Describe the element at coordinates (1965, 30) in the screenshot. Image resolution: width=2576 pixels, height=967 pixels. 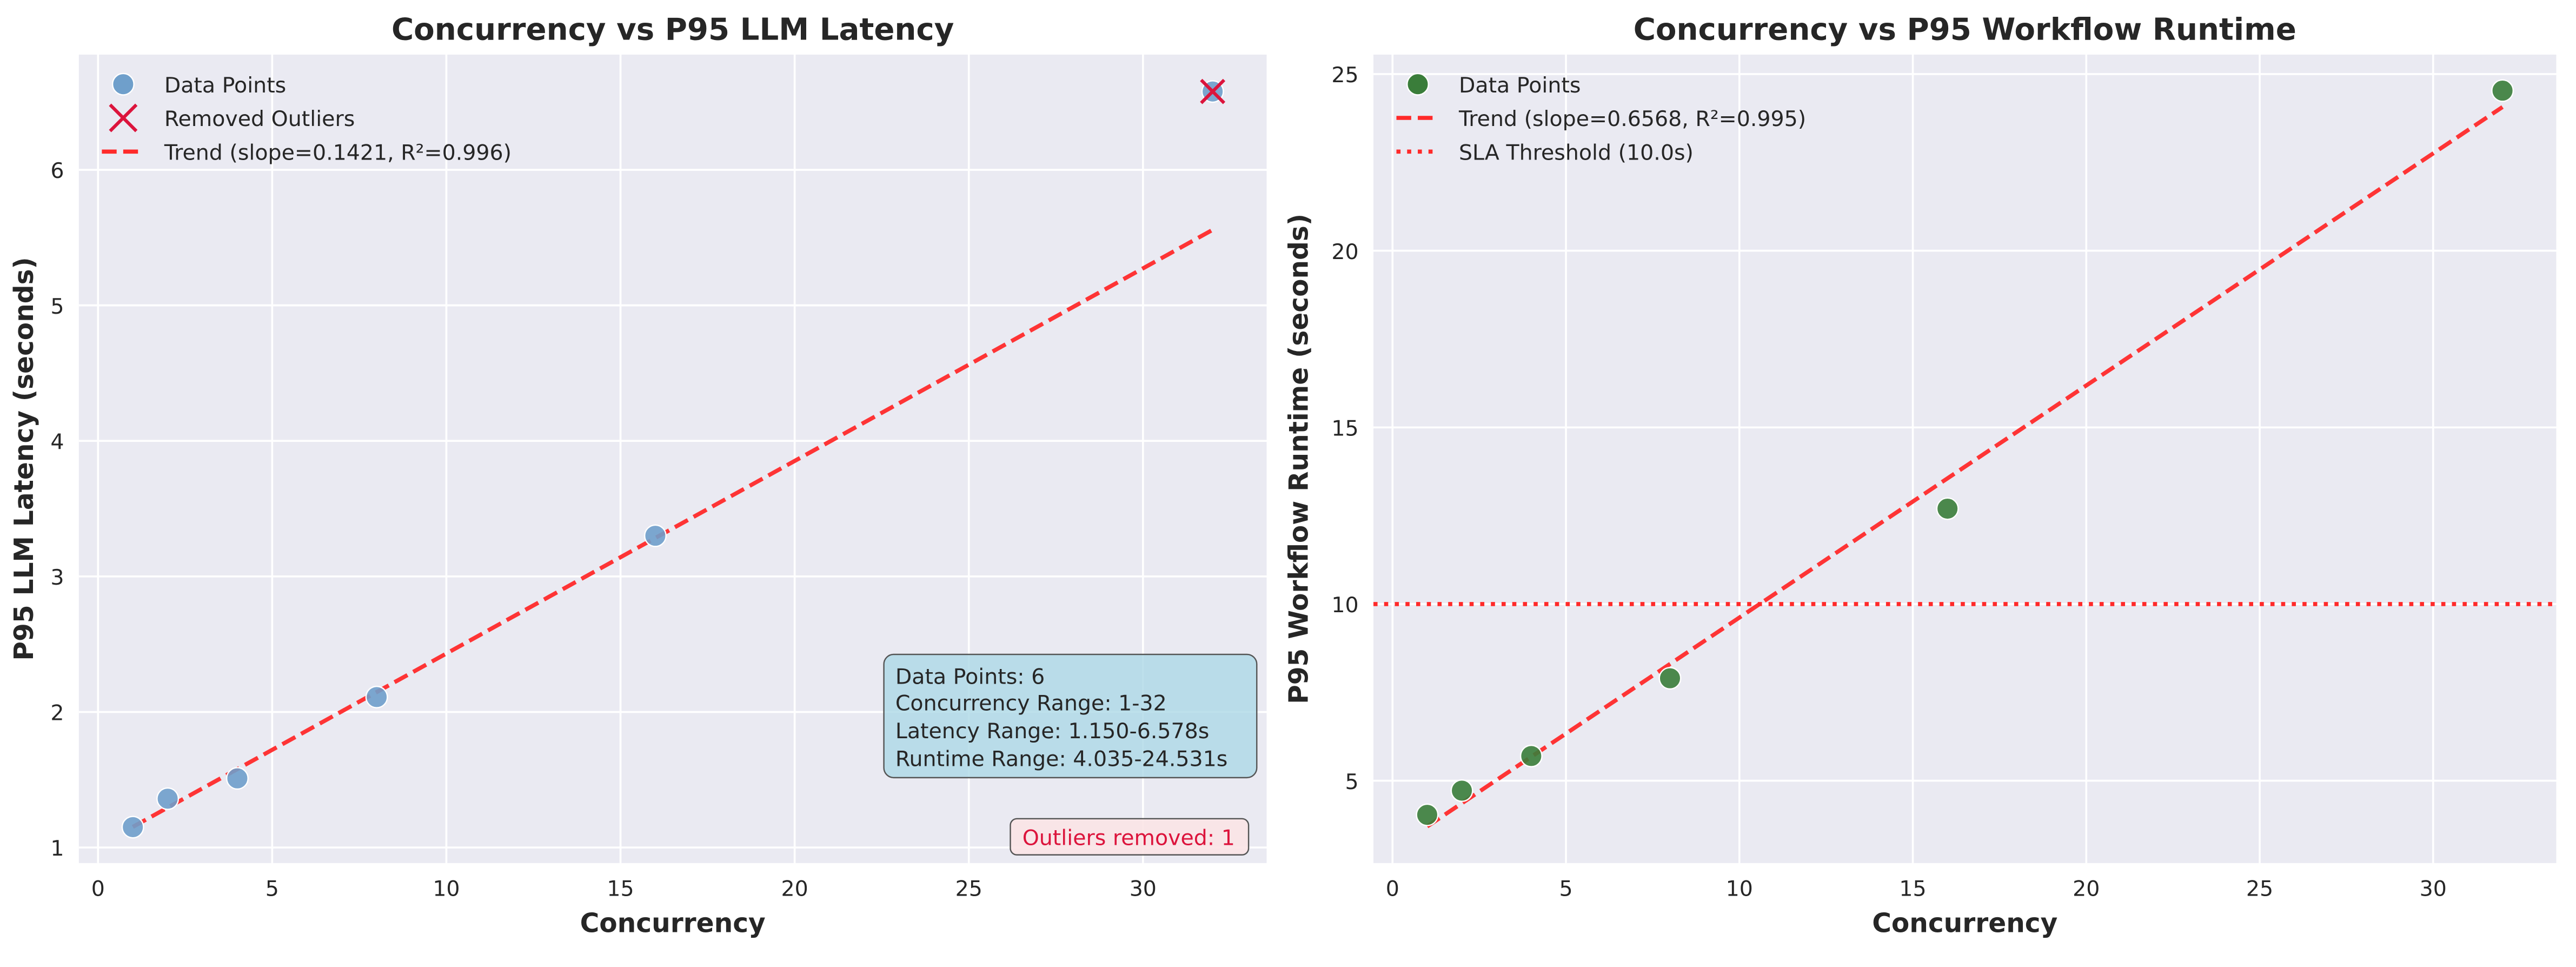
I see `chart-title: Concurrency vs P95 Workflow Runtime` at that location.